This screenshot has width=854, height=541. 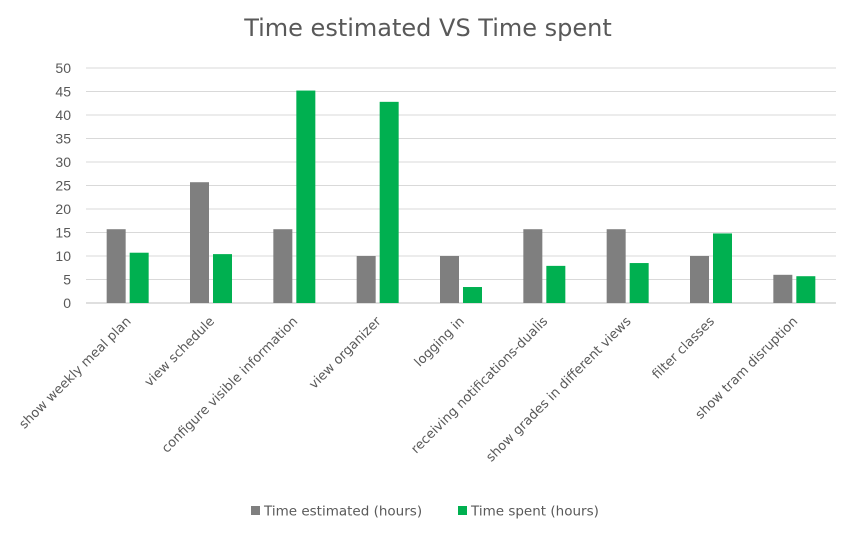 What do you see at coordinates (63, 92) in the screenshot?
I see `y-tick-label: 45` at bounding box center [63, 92].